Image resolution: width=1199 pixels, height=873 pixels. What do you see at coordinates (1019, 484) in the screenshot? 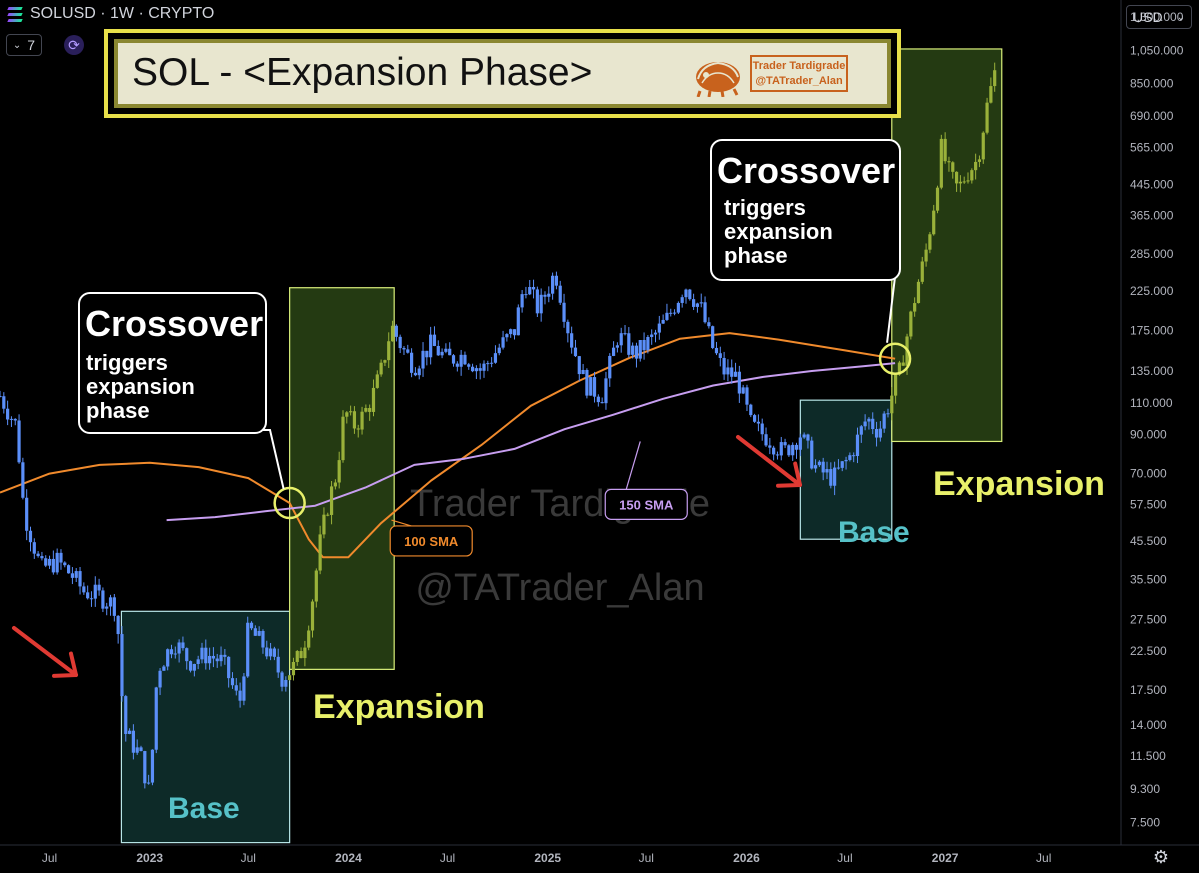
I see `expansion-label-2: Expansion` at bounding box center [1019, 484].